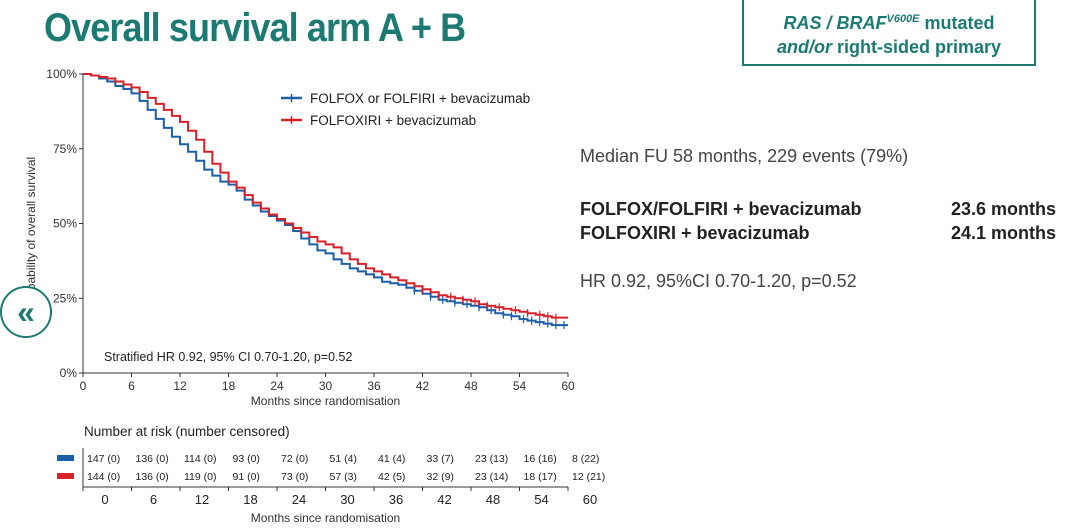 This screenshot has height=529, width=1080. Describe the element at coordinates (200, 459) in the screenshot. I see `risk-table-cell: 114 (0)` at that location.